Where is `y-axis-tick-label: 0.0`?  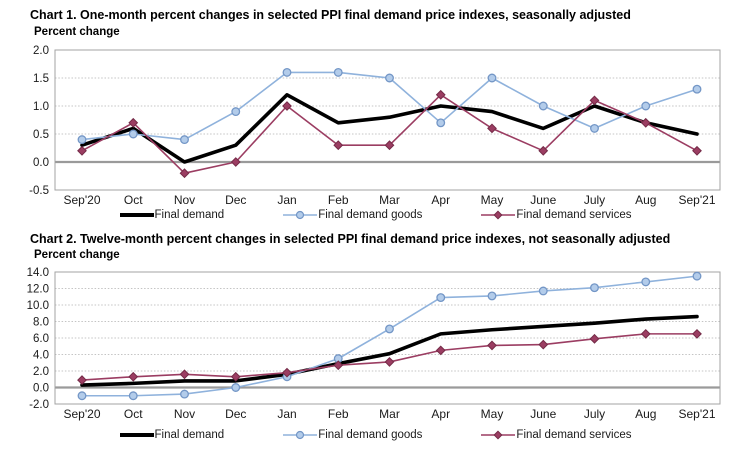 y-axis-tick-label: 0.0 is located at coordinates (41, 163).